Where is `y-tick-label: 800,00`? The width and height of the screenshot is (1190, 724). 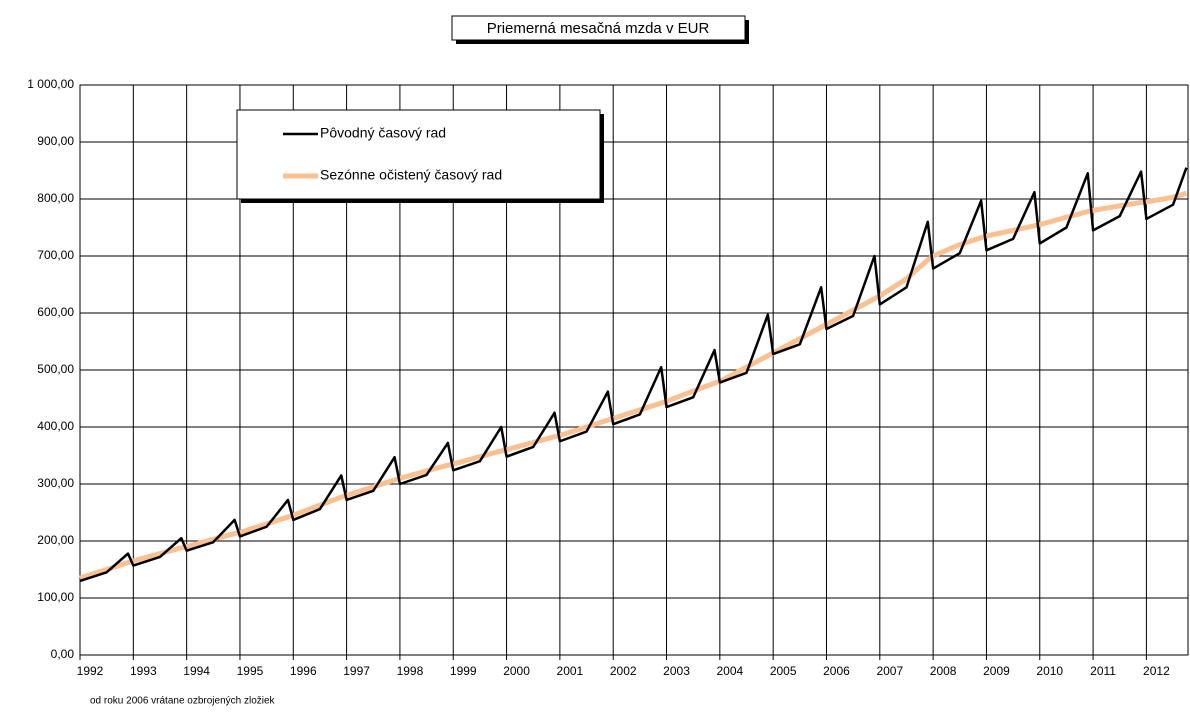
y-tick-label: 800,00 is located at coordinates (55, 198).